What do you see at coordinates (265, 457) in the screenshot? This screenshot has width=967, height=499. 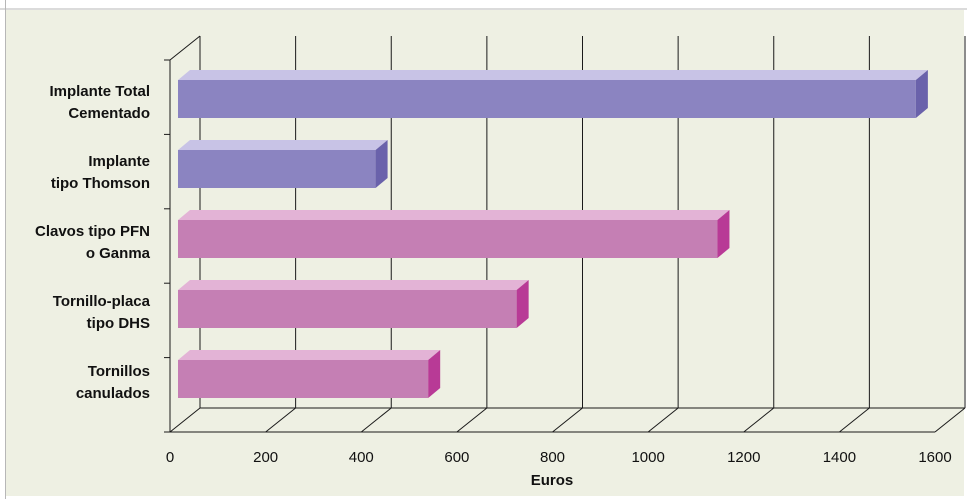 I see `x-tick-label: 200` at bounding box center [265, 457].